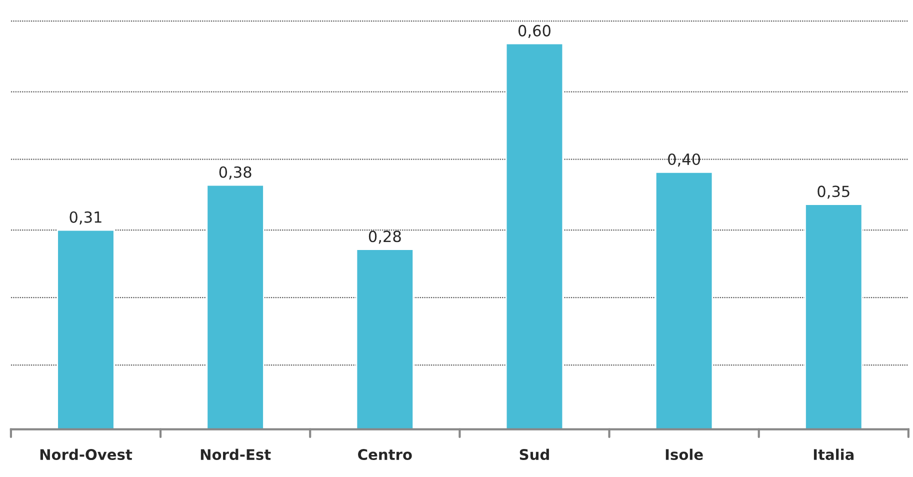 The image size is (913, 477). I want to click on x-tick-label: Nord-Ovest, so click(86, 454).